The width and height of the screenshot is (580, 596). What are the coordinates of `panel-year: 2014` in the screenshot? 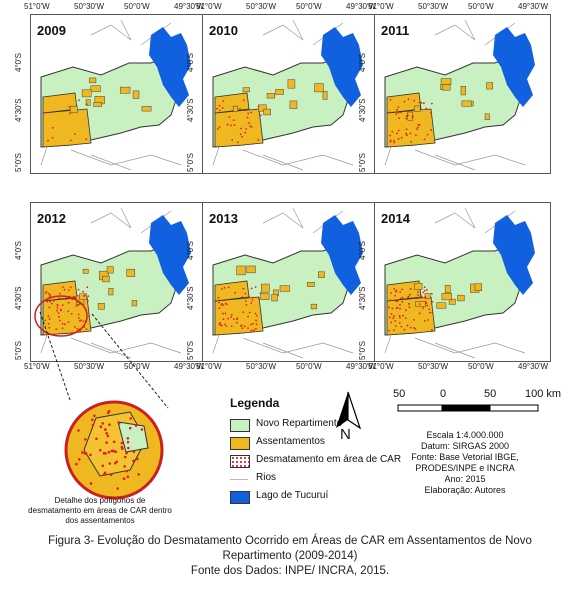 It's located at (395, 218).